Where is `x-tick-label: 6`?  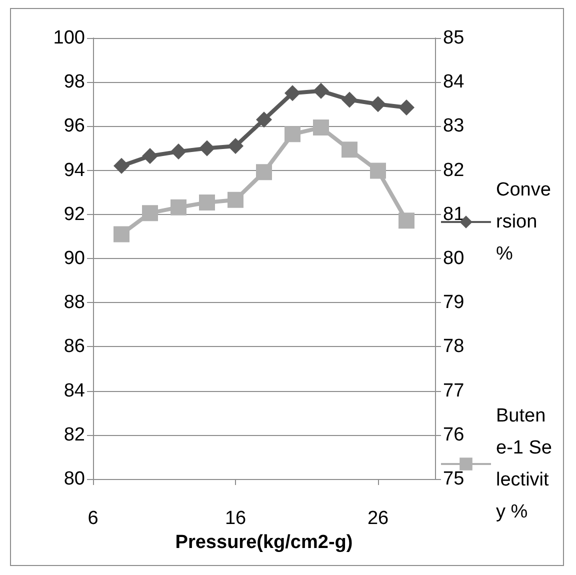 x-tick-label: 6 is located at coordinates (93, 518).